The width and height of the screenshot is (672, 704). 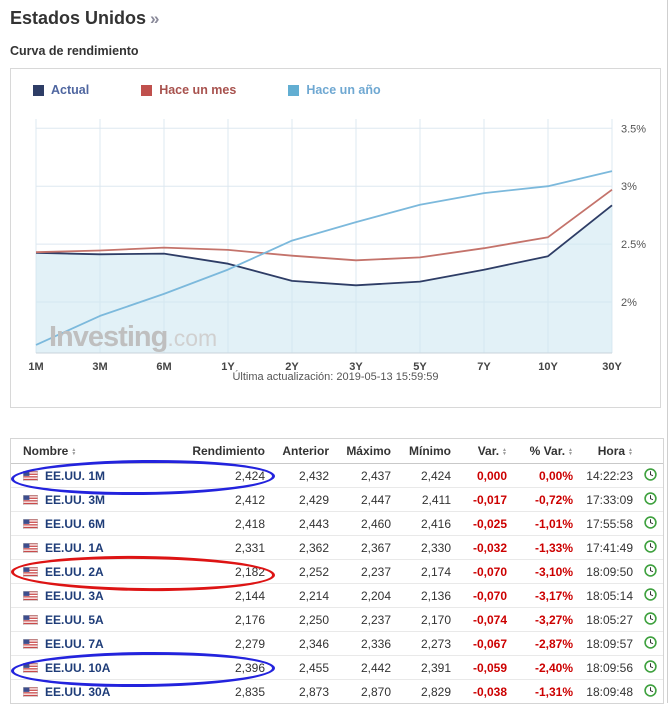 What do you see at coordinates (364, 643) in the screenshot?
I see `maximo-cell: 2,336` at bounding box center [364, 643].